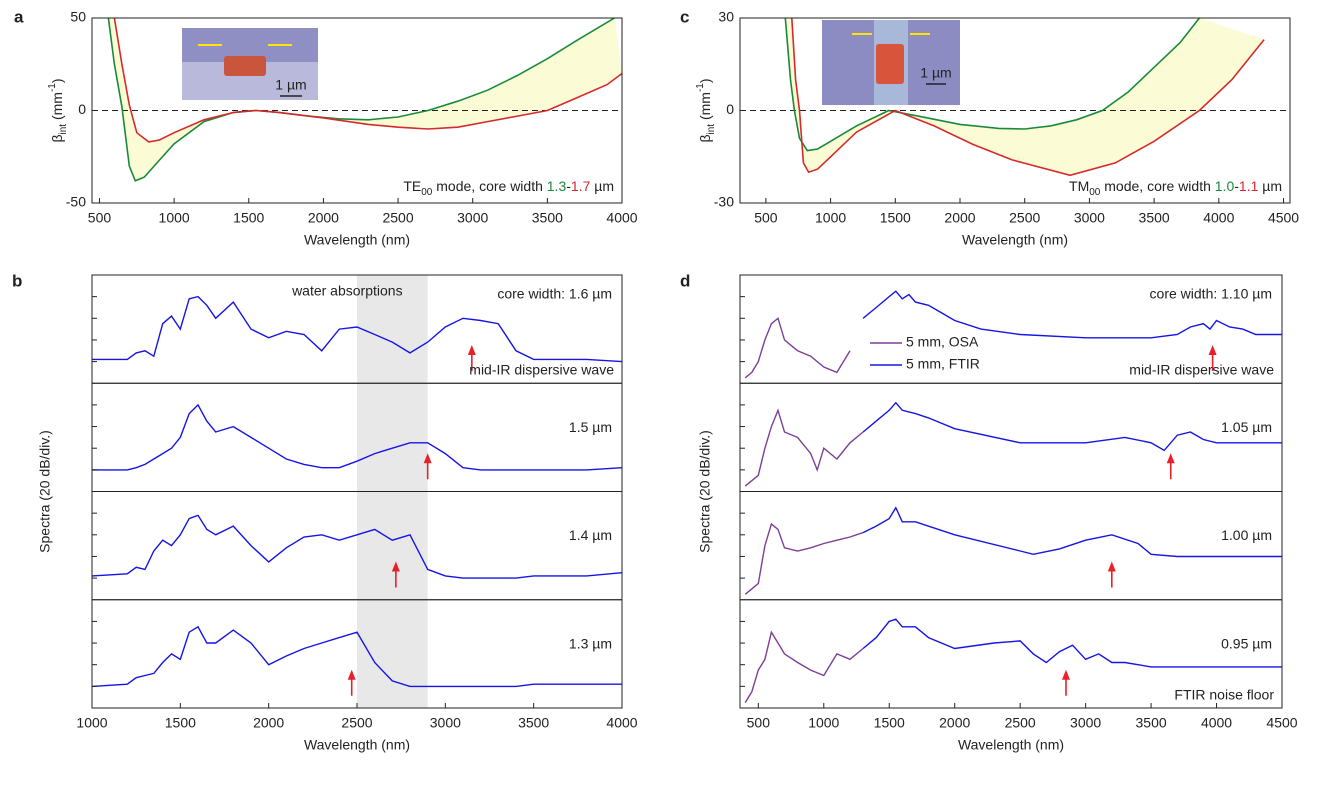 This screenshot has width=1317, height=787. I want to click on legend-label: 5 mm, OSA, so click(942, 342).